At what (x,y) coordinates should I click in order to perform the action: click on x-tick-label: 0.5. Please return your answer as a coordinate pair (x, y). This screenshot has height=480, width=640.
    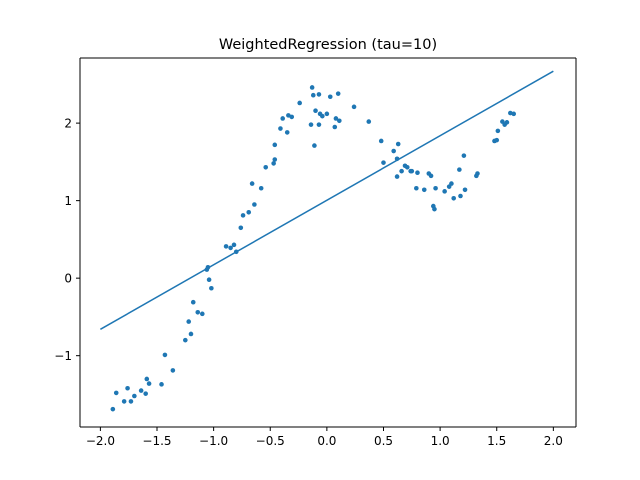
    Looking at the image, I should click on (383, 441).